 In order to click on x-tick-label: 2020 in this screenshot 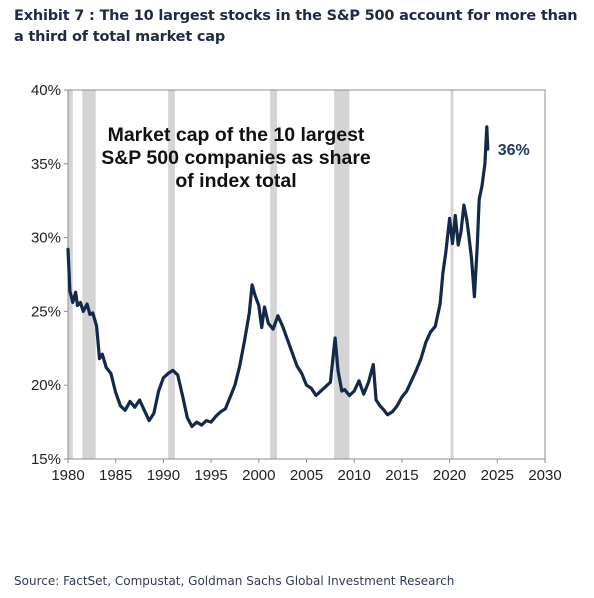, I will do `click(449, 475)`.